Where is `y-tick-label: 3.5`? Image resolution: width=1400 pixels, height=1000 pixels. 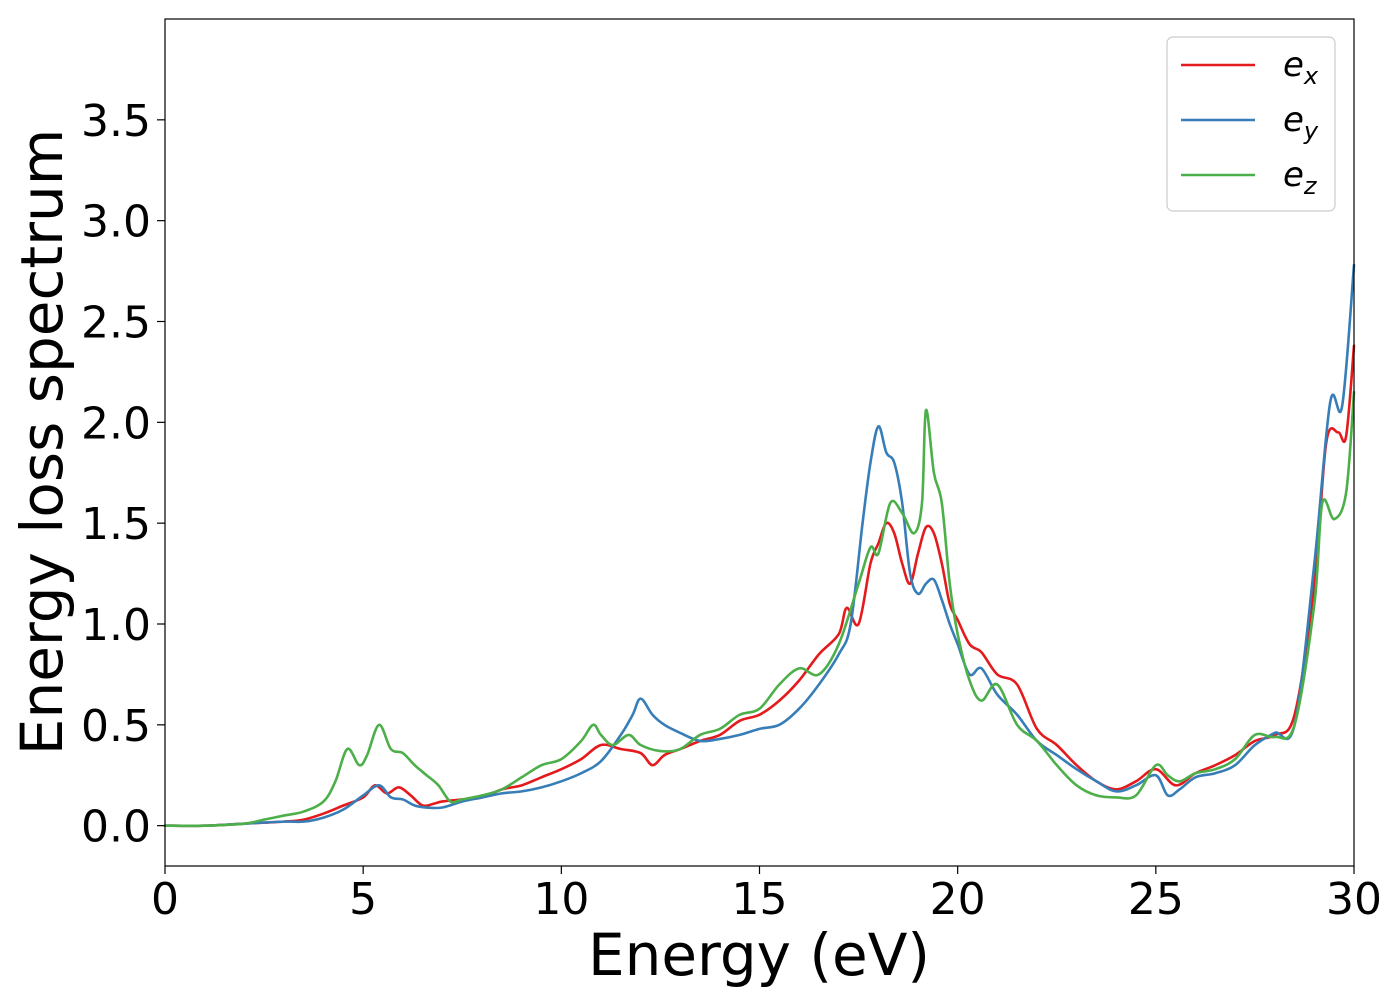
y-tick-label: 3.5 is located at coordinates (116, 121).